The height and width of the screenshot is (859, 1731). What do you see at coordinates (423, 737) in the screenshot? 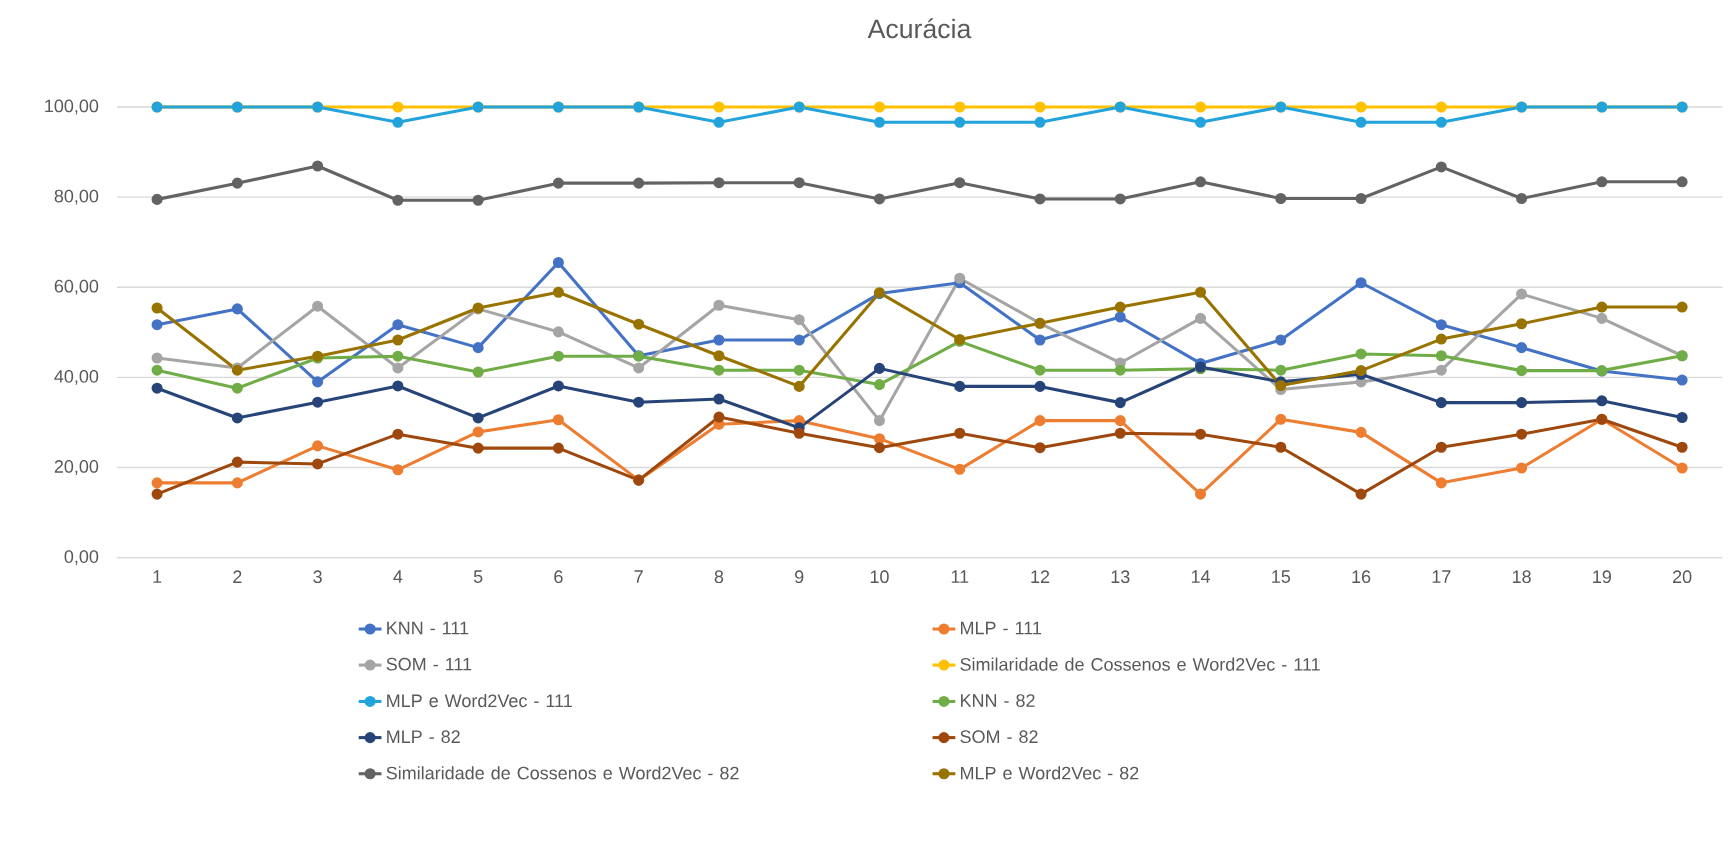
I see `legend-label: MLP - 82` at bounding box center [423, 737].